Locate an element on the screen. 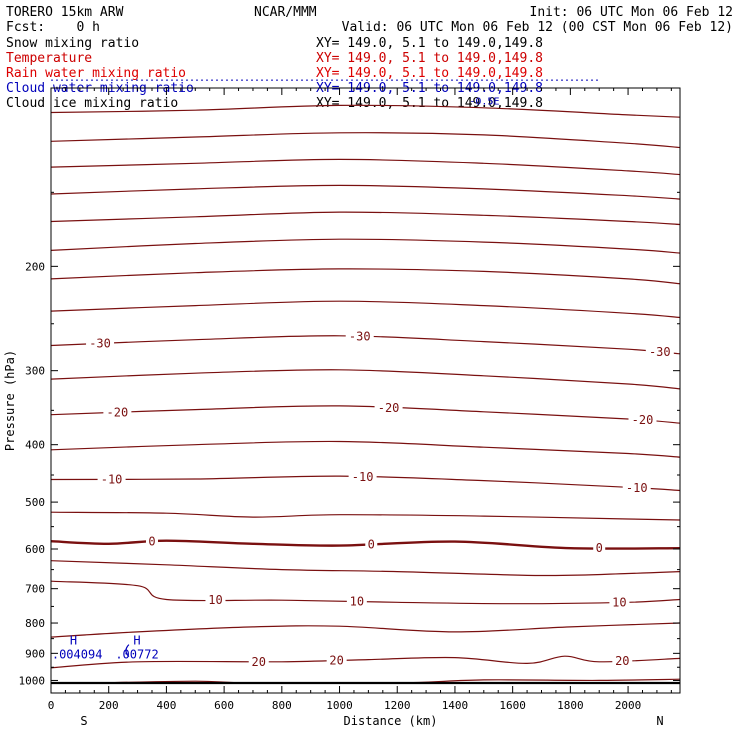 The width and height of the screenshot is (740, 740). x-tick-label: 1200 is located at coordinates (397, 705).